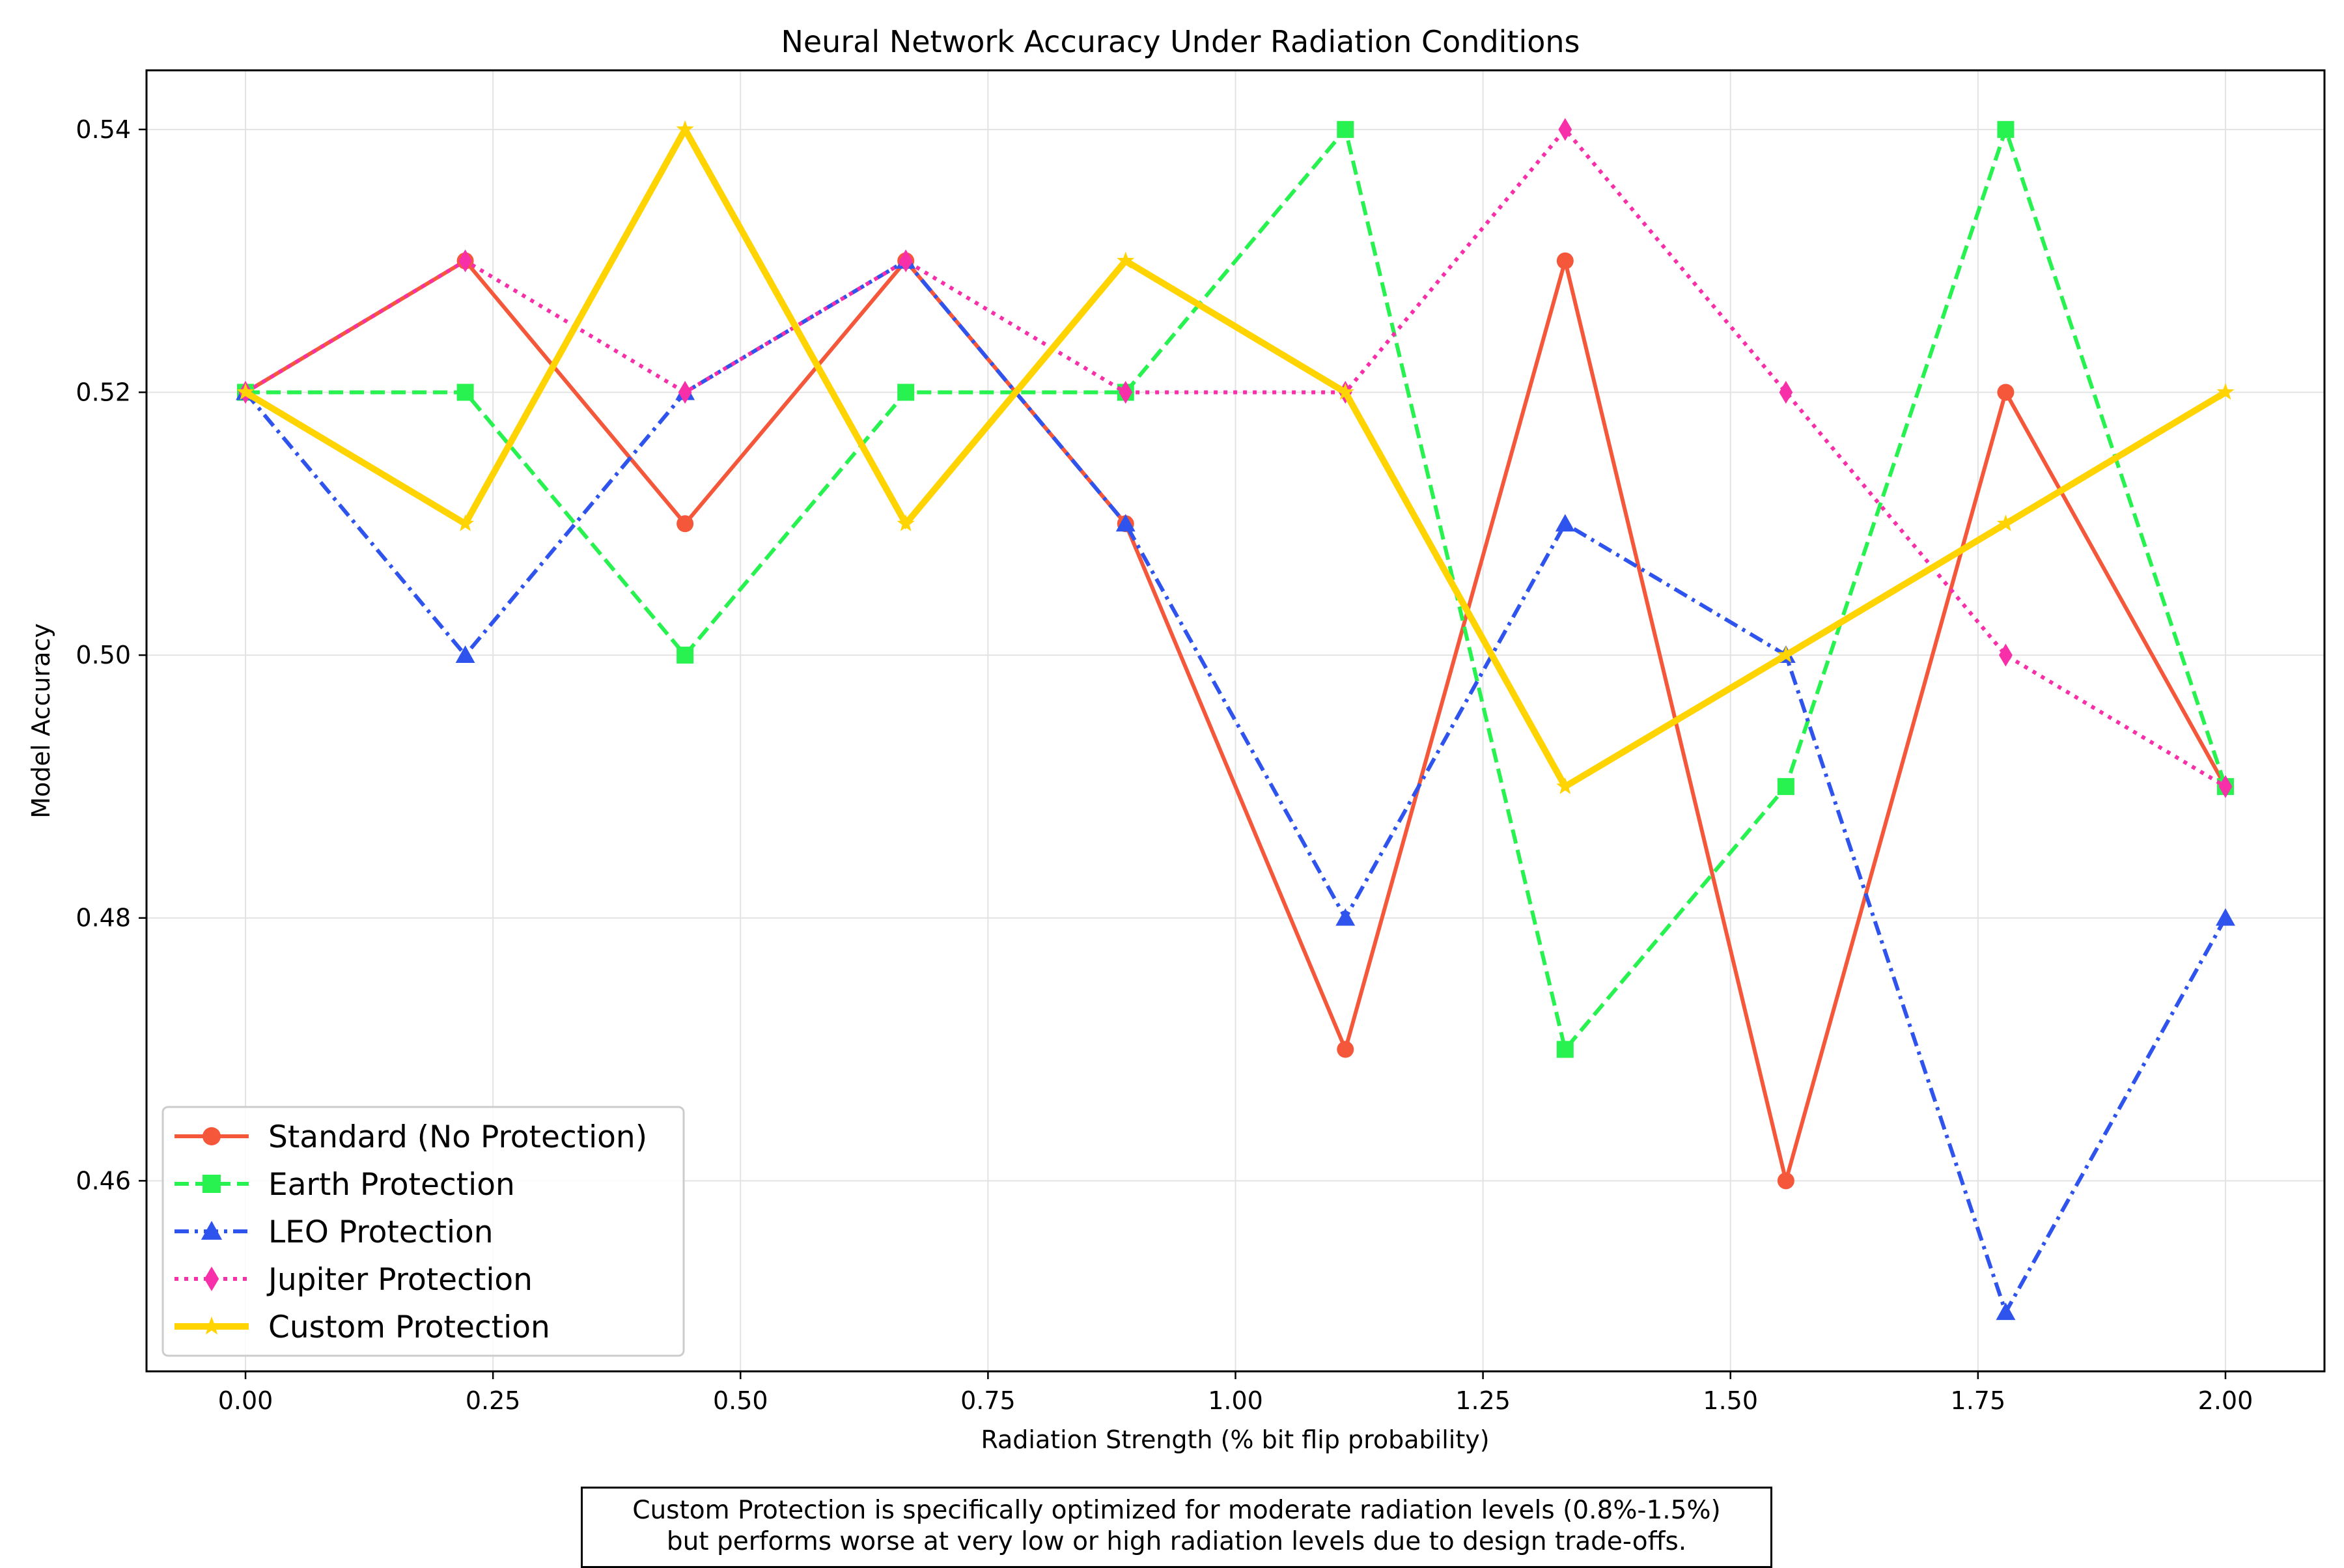  I want to click on legend-label: Earth Protection, so click(391, 1185).